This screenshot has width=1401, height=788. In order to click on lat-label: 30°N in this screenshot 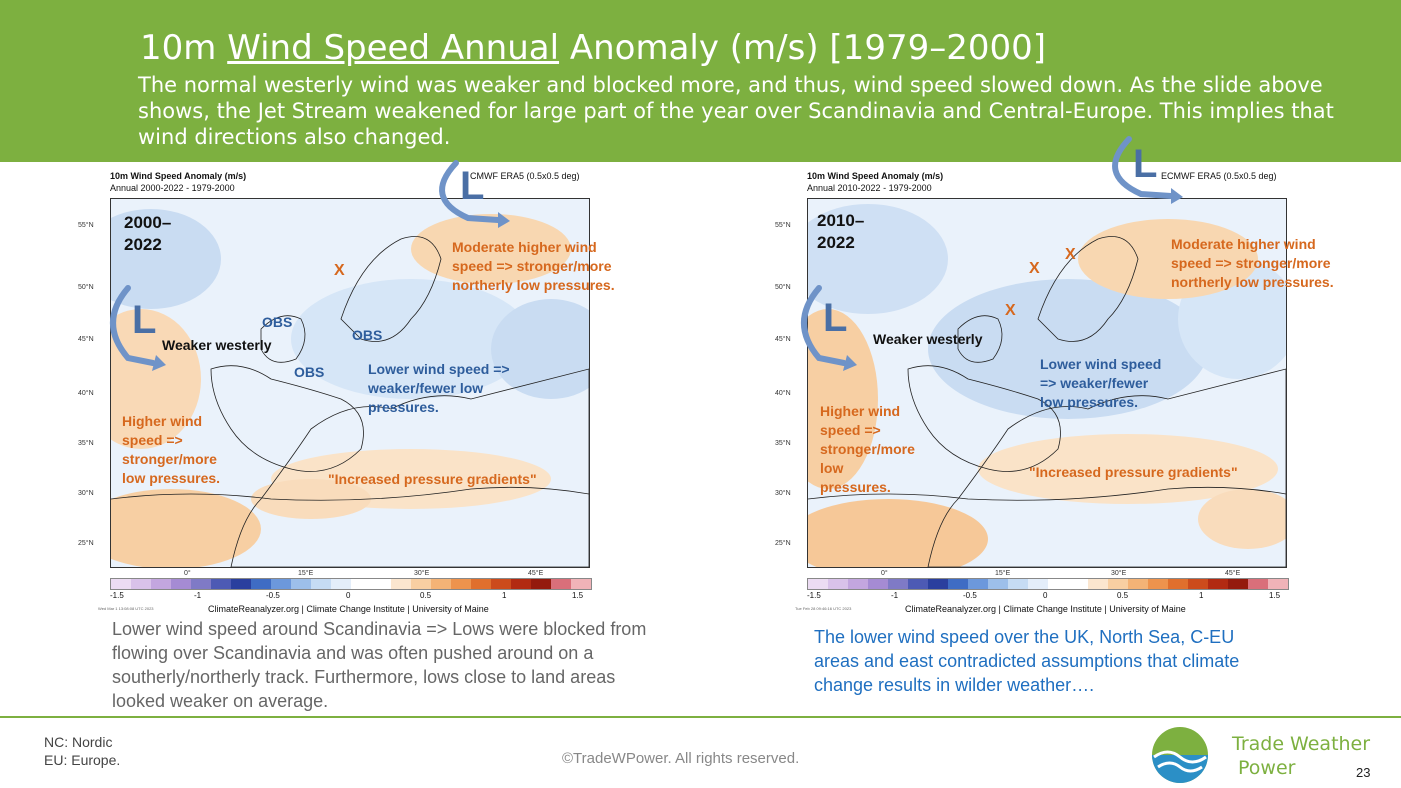, I will do `click(86, 493)`.